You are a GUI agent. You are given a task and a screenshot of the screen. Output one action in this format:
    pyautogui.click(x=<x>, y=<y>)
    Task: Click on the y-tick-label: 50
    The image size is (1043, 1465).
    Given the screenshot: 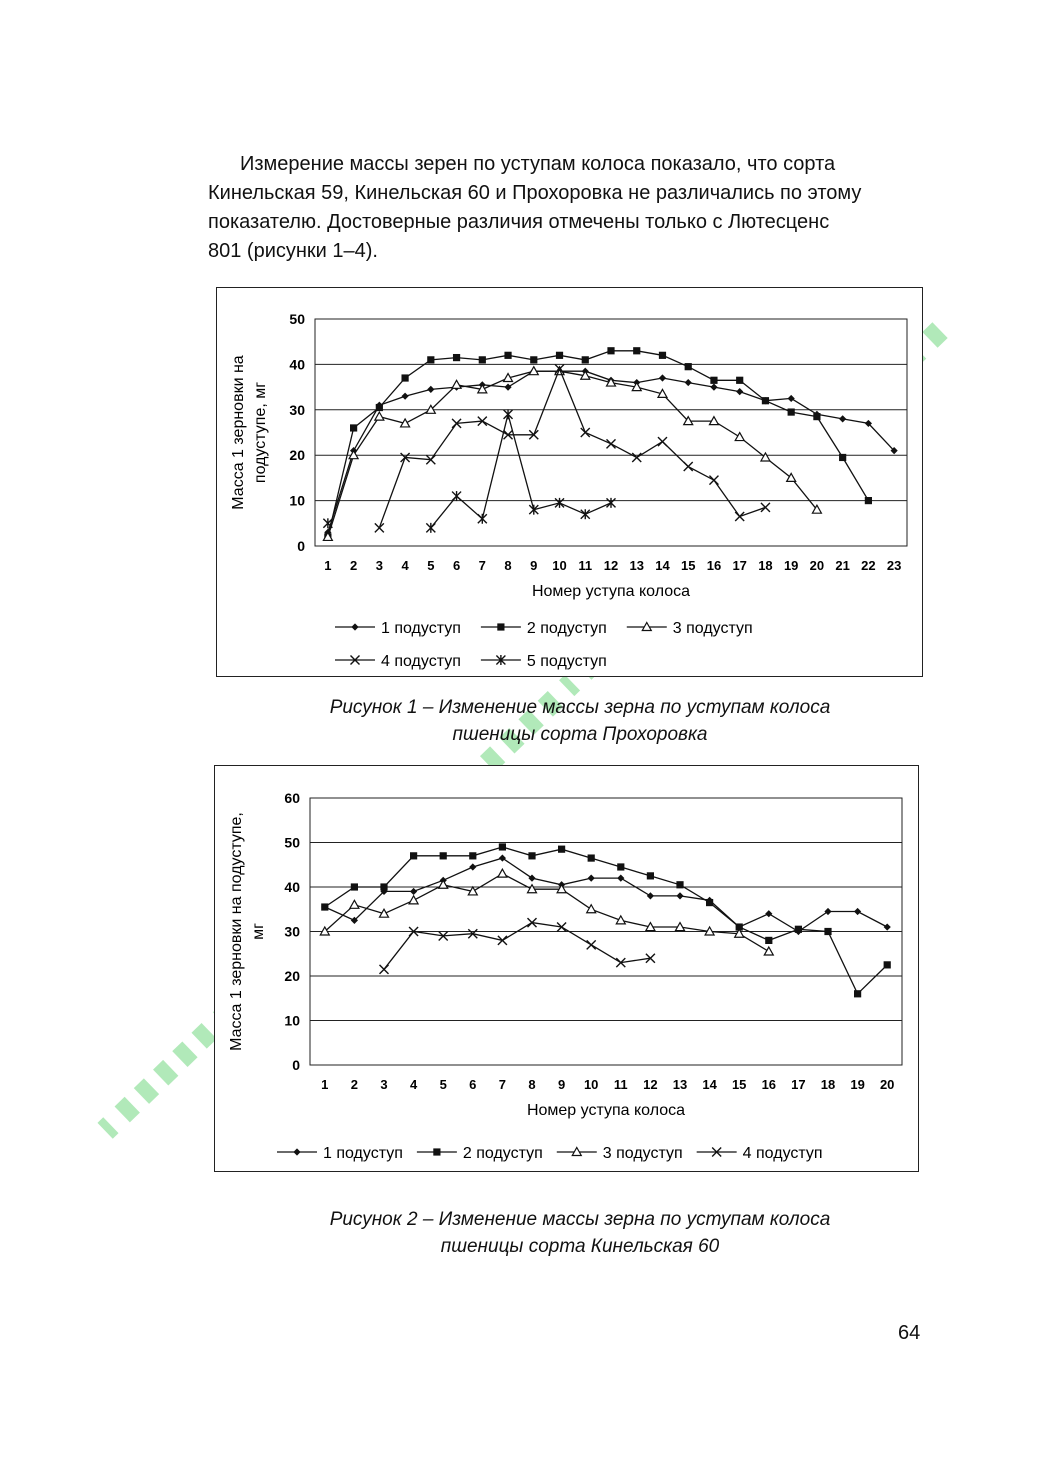 What is the action you would take?
    pyautogui.click(x=292, y=843)
    